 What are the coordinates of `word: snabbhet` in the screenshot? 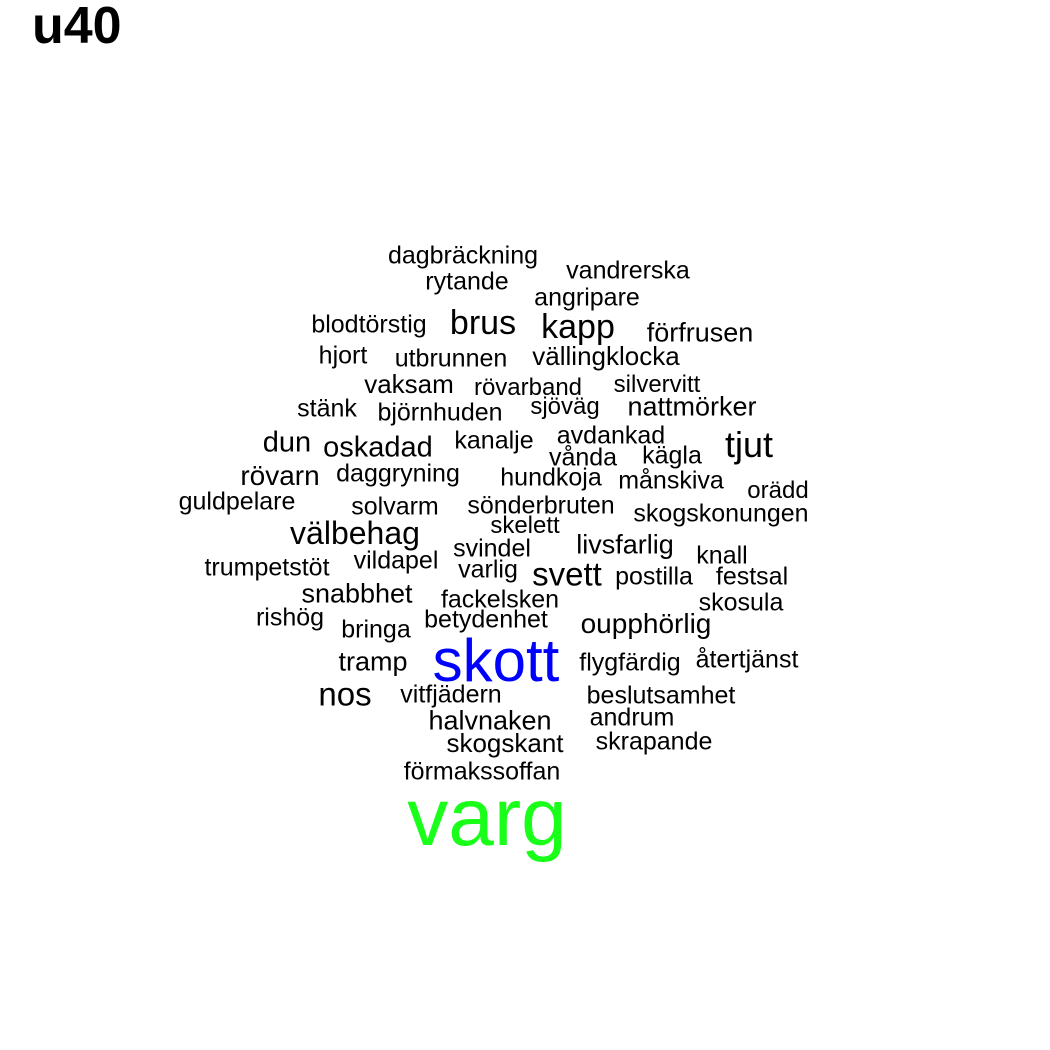 It's located at (357, 593).